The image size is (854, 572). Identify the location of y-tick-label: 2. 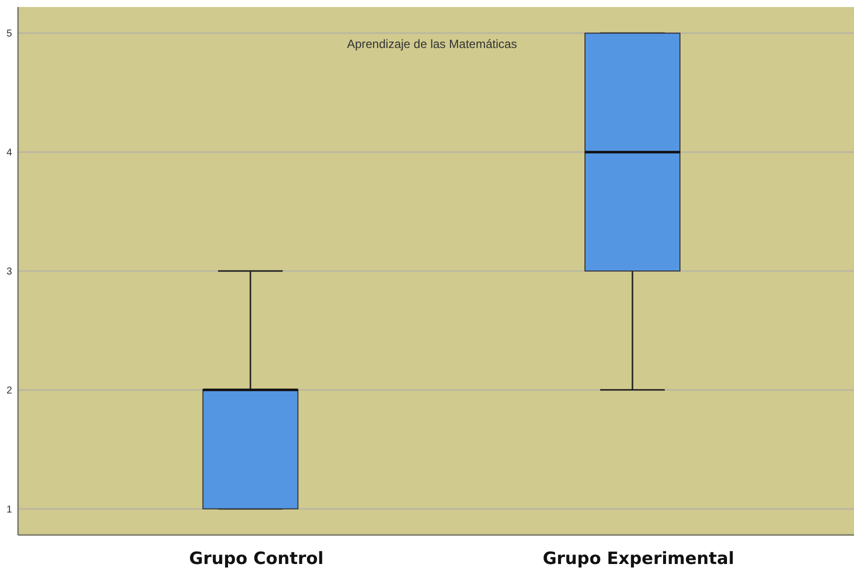
(9, 390).